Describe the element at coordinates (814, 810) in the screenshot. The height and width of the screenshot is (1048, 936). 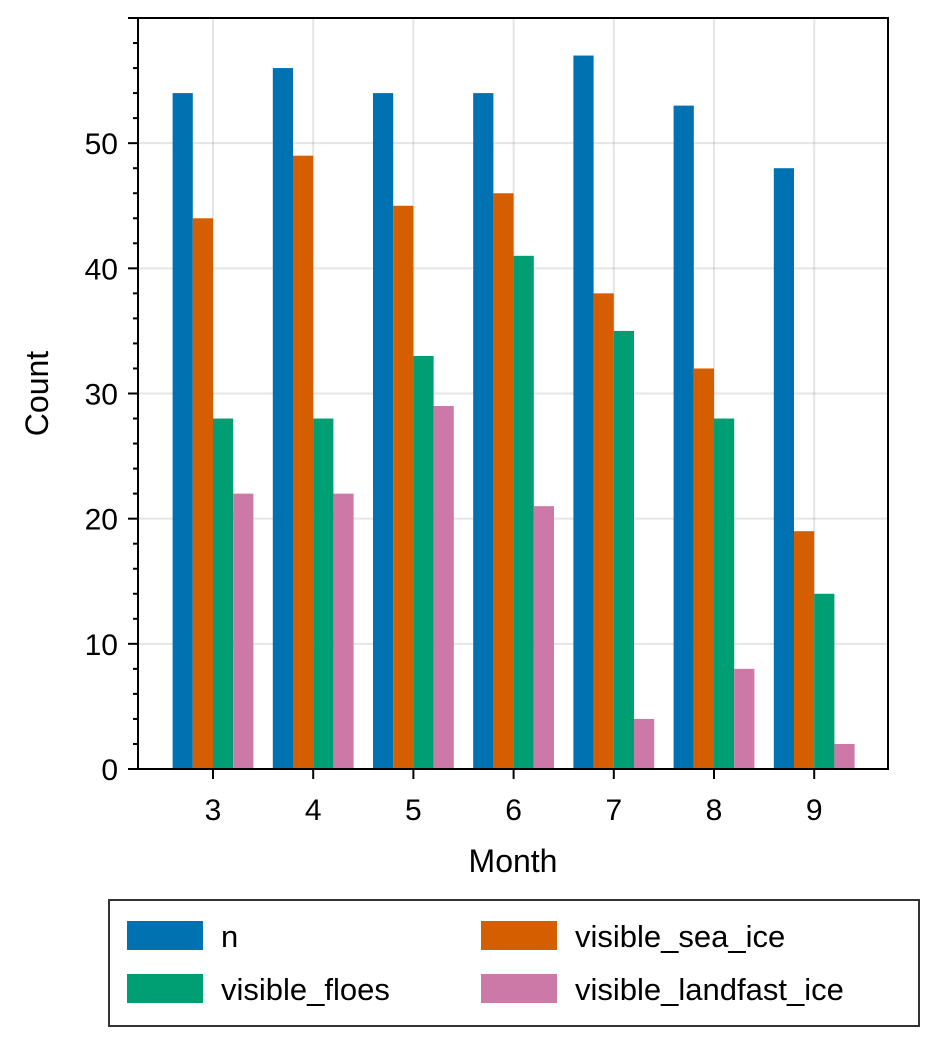
I see `x-tick-label: 9` at that location.